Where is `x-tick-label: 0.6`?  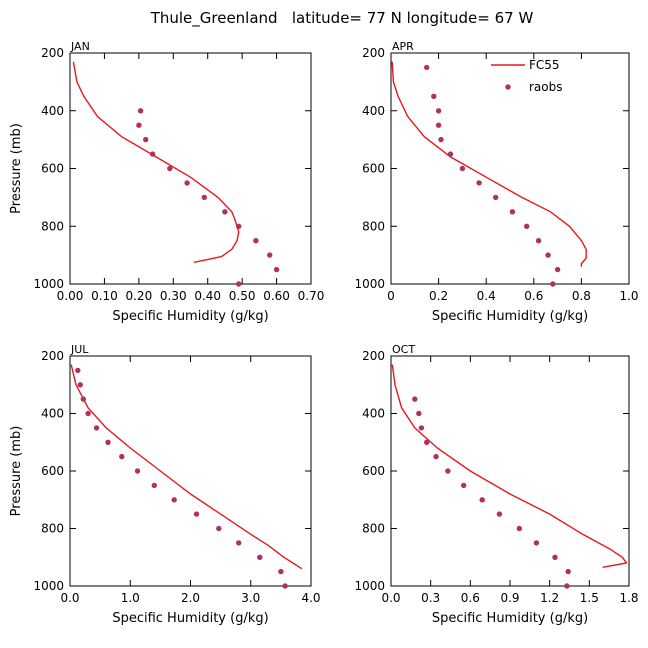 x-tick-label: 0.6 is located at coordinates (533, 296).